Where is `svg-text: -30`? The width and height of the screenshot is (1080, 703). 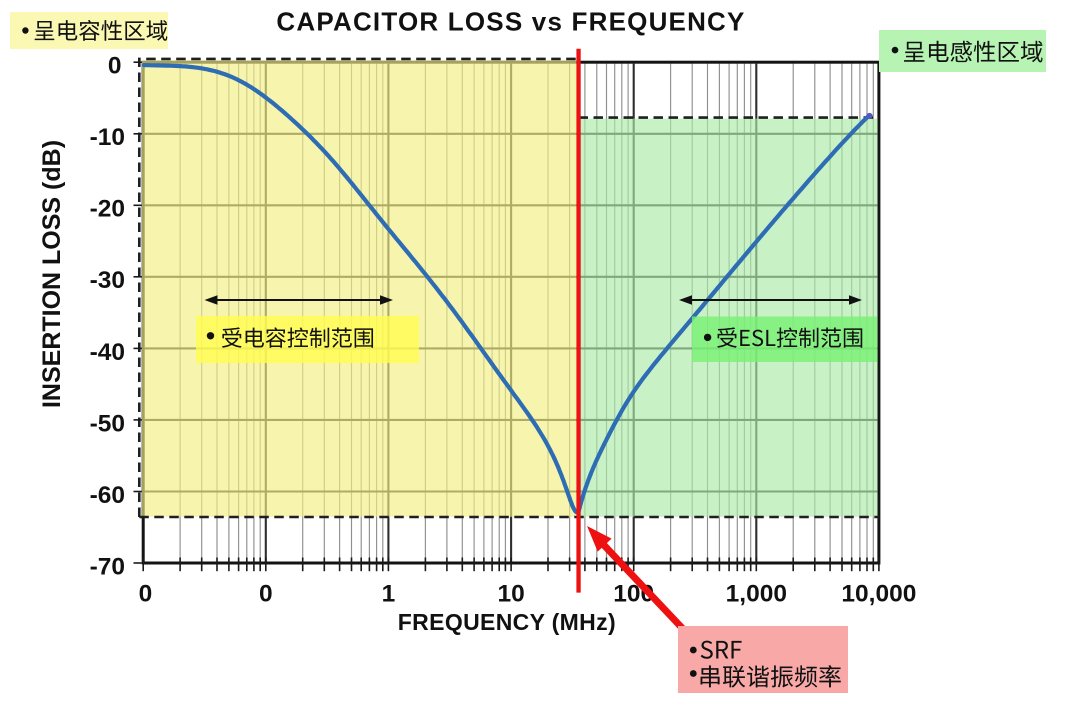
svg-text: -30 is located at coordinates (107, 280).